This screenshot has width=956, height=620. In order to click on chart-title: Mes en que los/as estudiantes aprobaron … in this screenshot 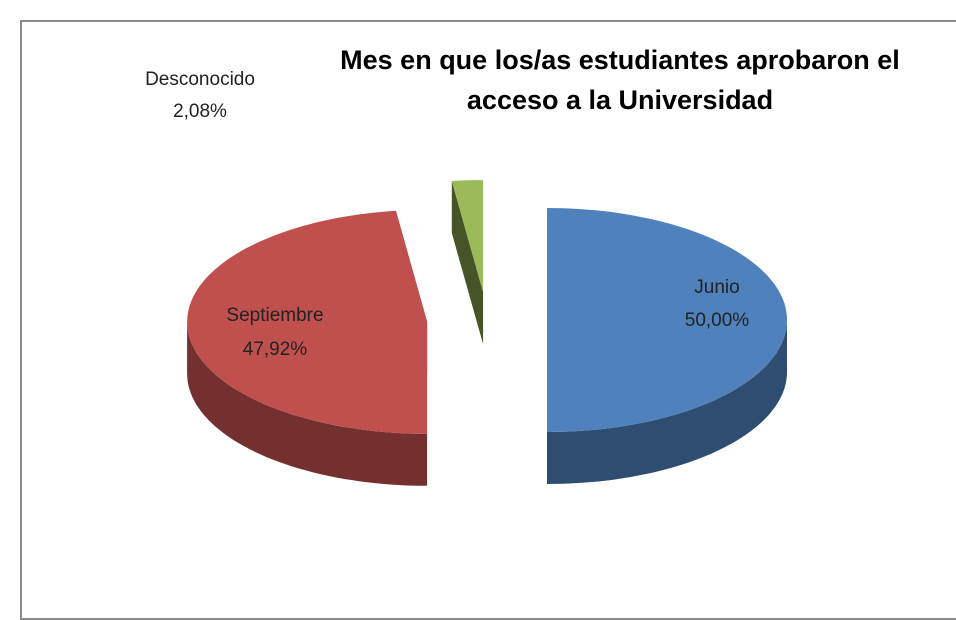, I will do `click(620, 80)`.